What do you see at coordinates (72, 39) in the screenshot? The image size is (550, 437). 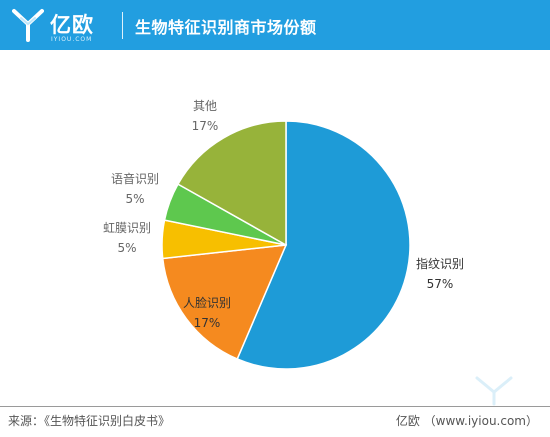 I see `logo-subtitle: IYIOU.COM` at bounding box center [72, 39].